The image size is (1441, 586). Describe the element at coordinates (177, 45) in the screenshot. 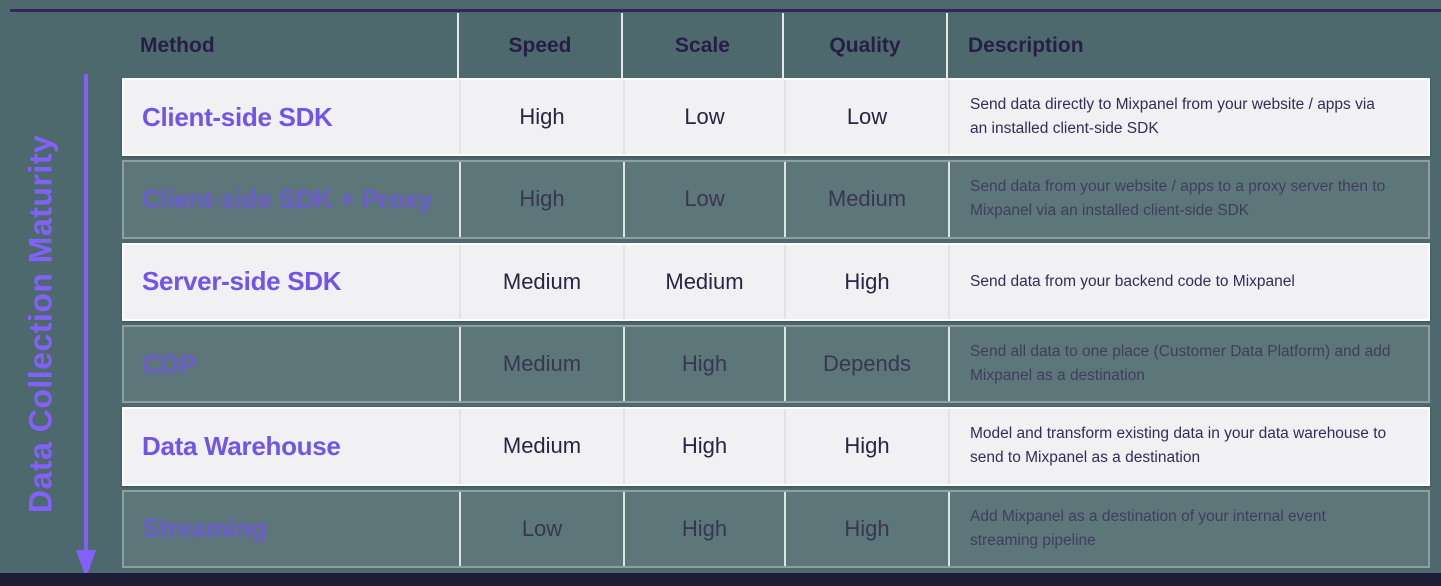

I see `header-method: Method` at that location.